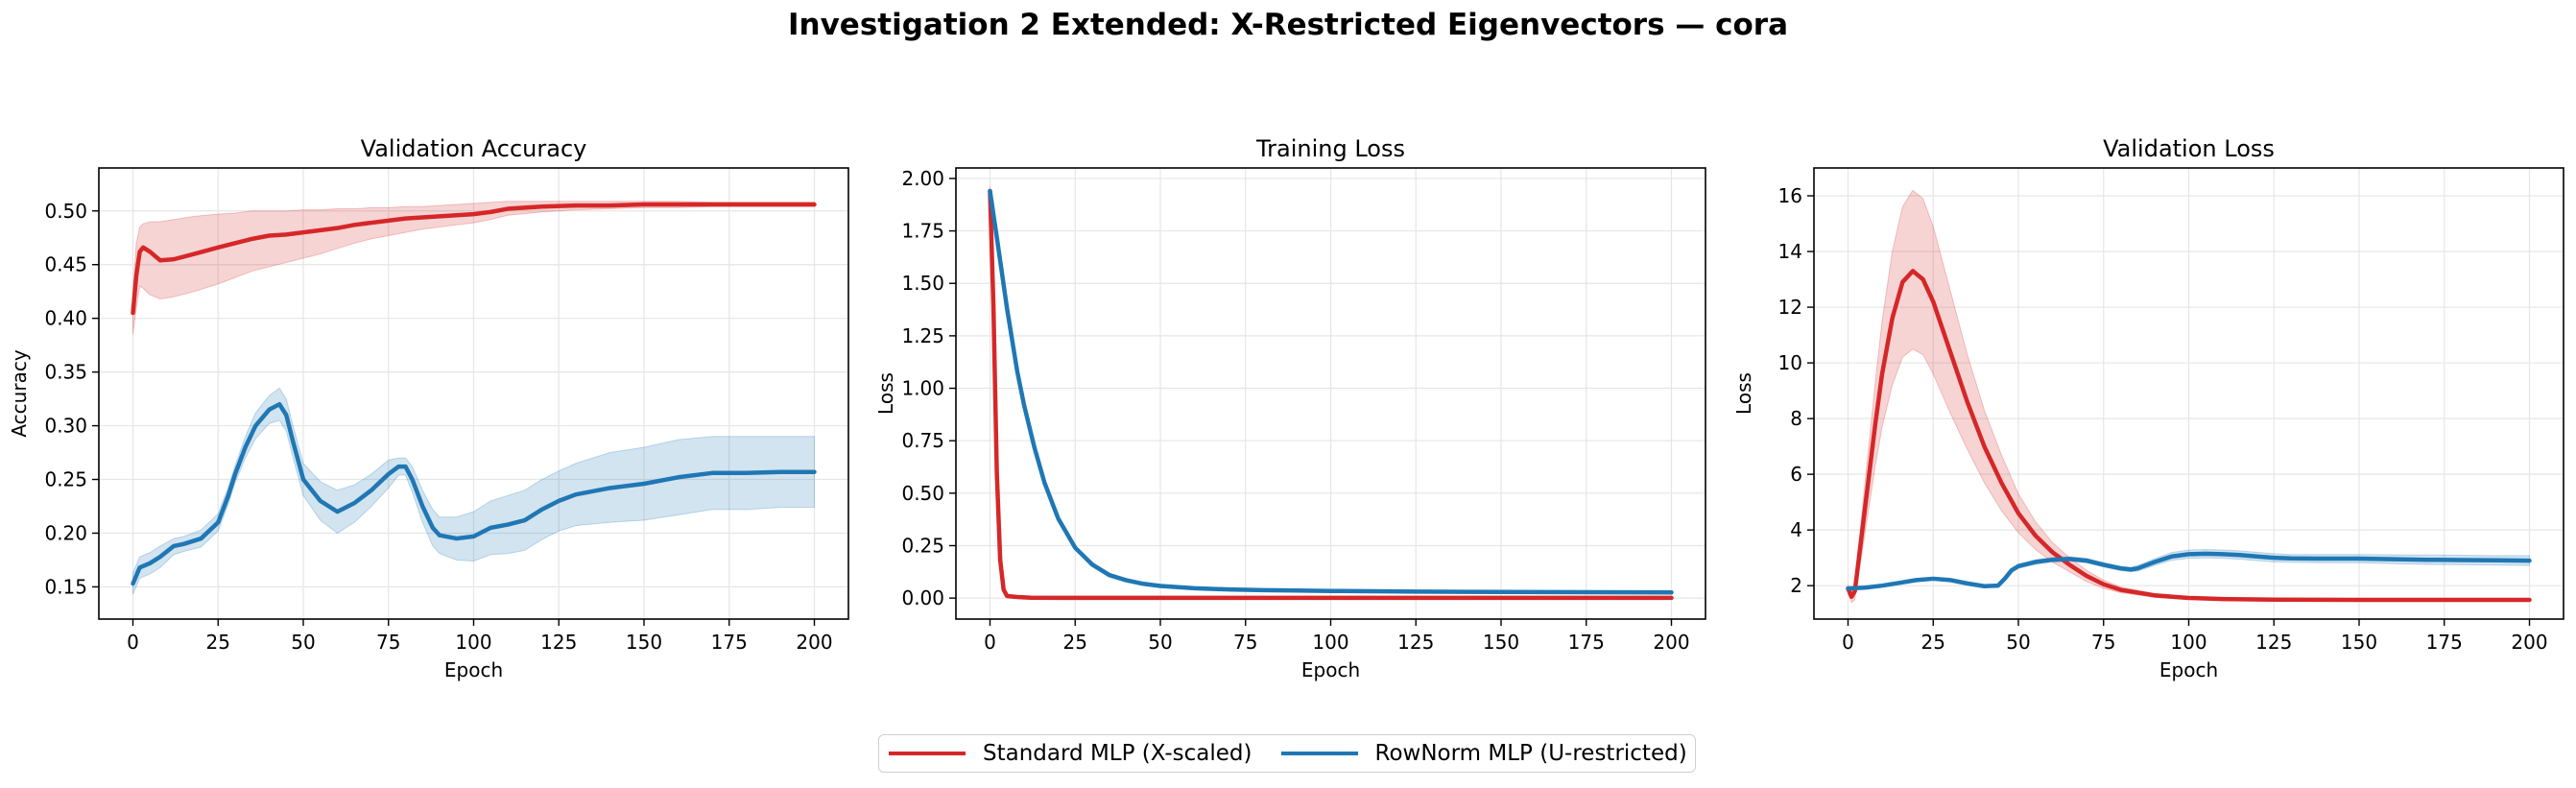  What do you see at coordinates (922, 231) in the screenshot?
I see `y-tick-label: 1.75` at bounding box center [922, 231].